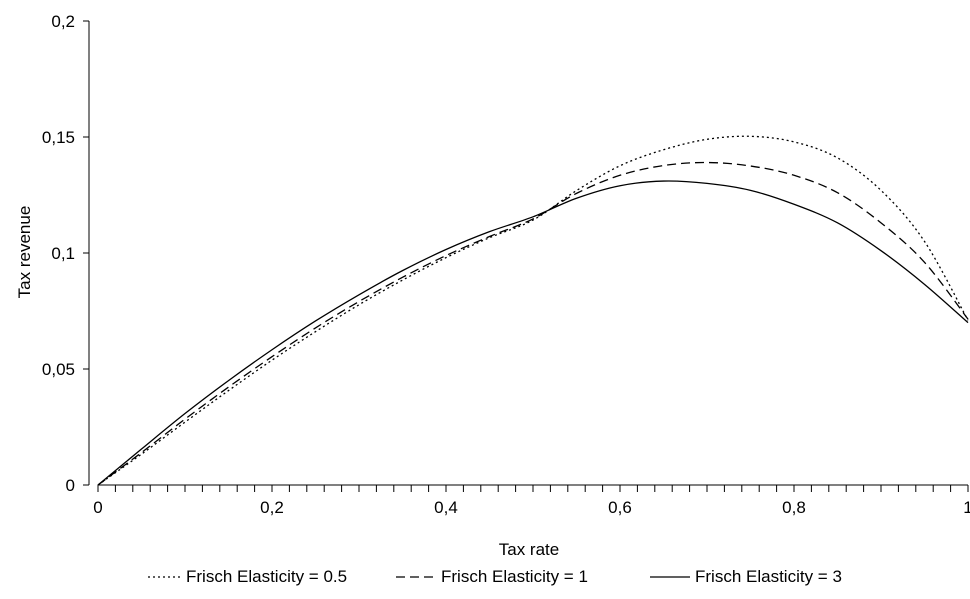 This screenshot has height=599, width=970. I want to click on x-tick-label: 1, so click(966, 507).